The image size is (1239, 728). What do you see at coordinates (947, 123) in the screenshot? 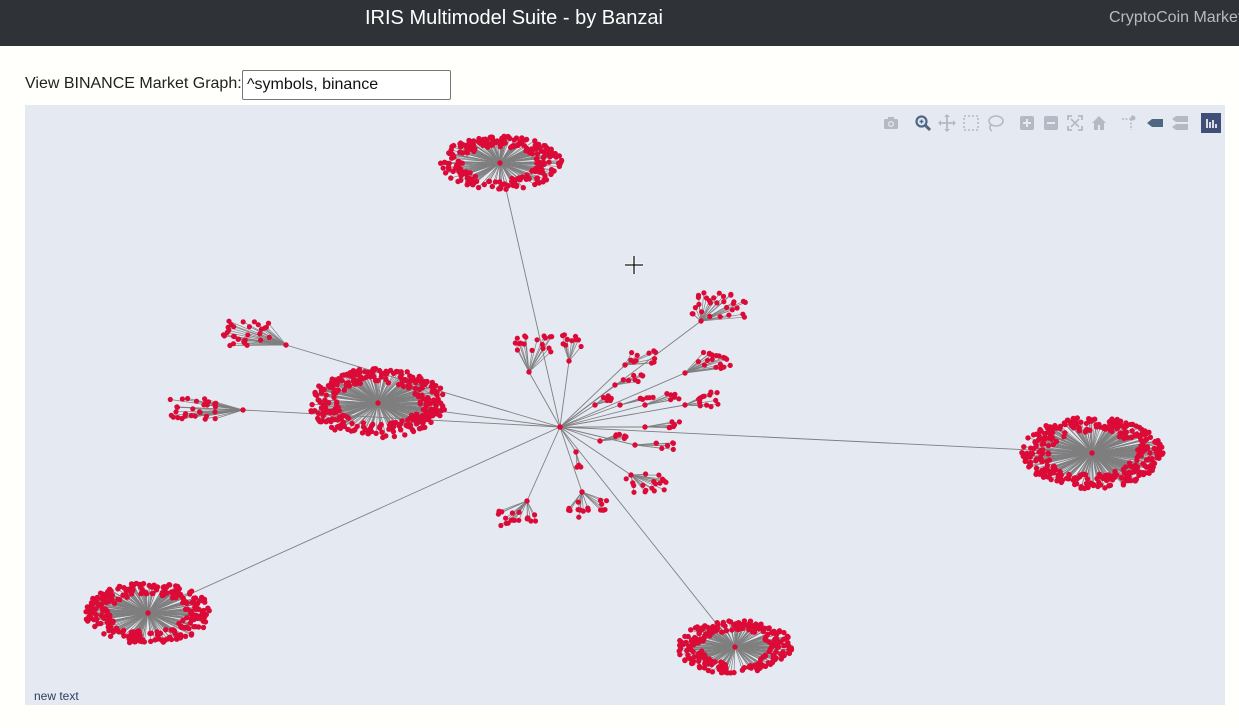
I see `pan-button` at bounding box center [947, 123].